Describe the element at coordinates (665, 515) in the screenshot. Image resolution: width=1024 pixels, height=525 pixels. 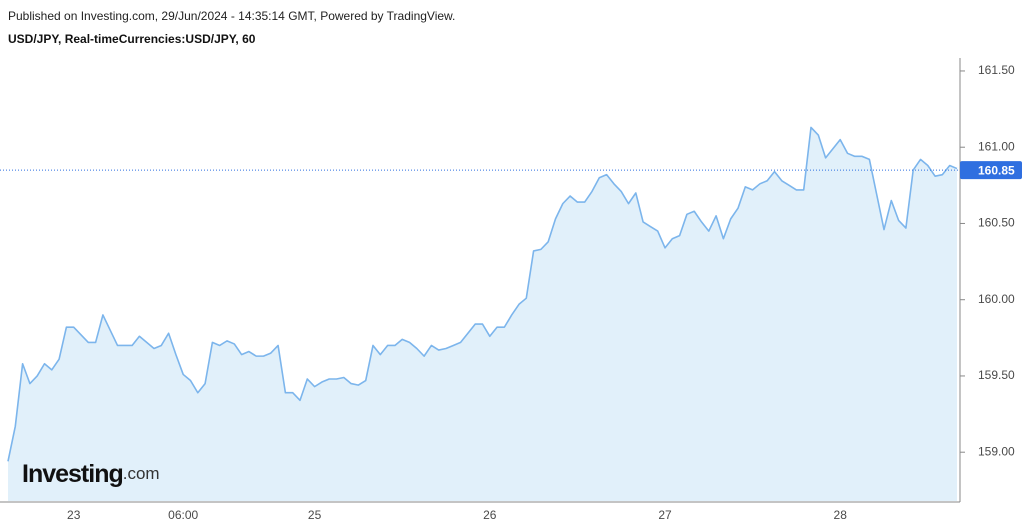
I see `x-tick-label: 27` at that location.